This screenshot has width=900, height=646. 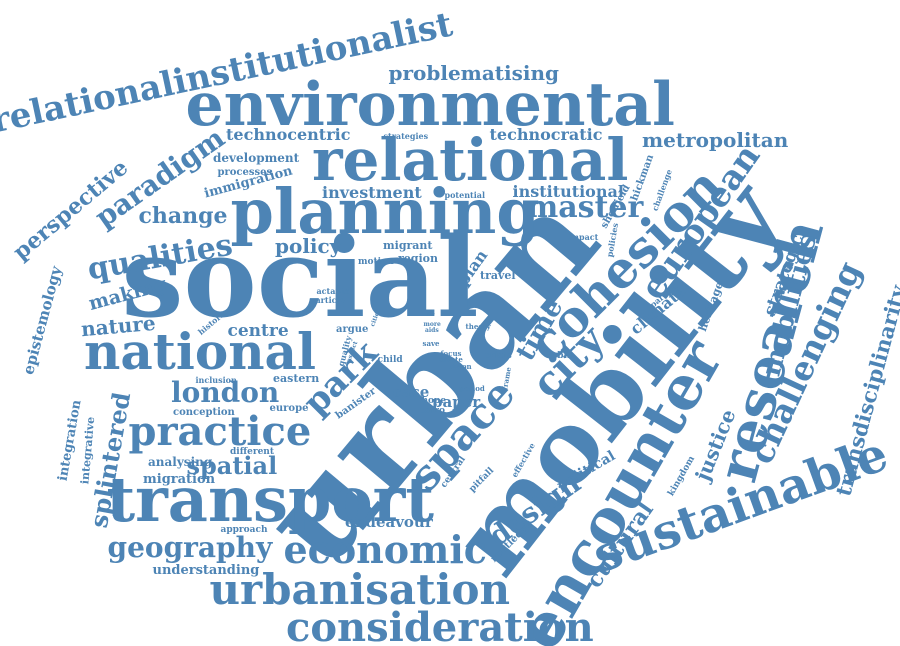 What do you see at coordinates (715, 140) in the screenshot?
I see `word-metropolitan: metropolitan` at bounding box center [715, 140].